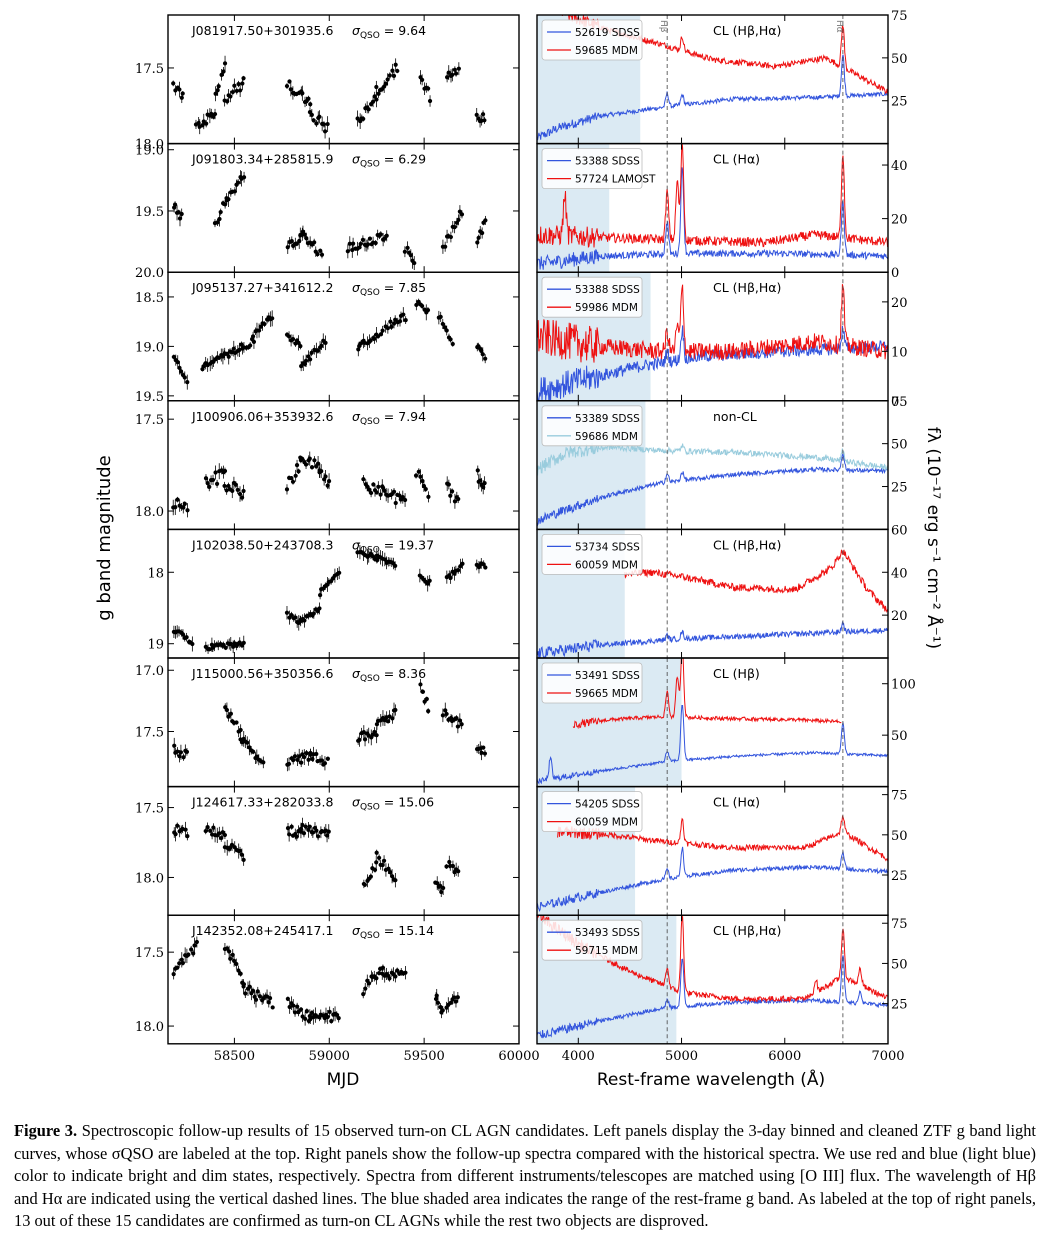  Describe the element at coordinates (262, 159) in the screenshot. I see `object-name: J091803.34+285815.9` at that location.